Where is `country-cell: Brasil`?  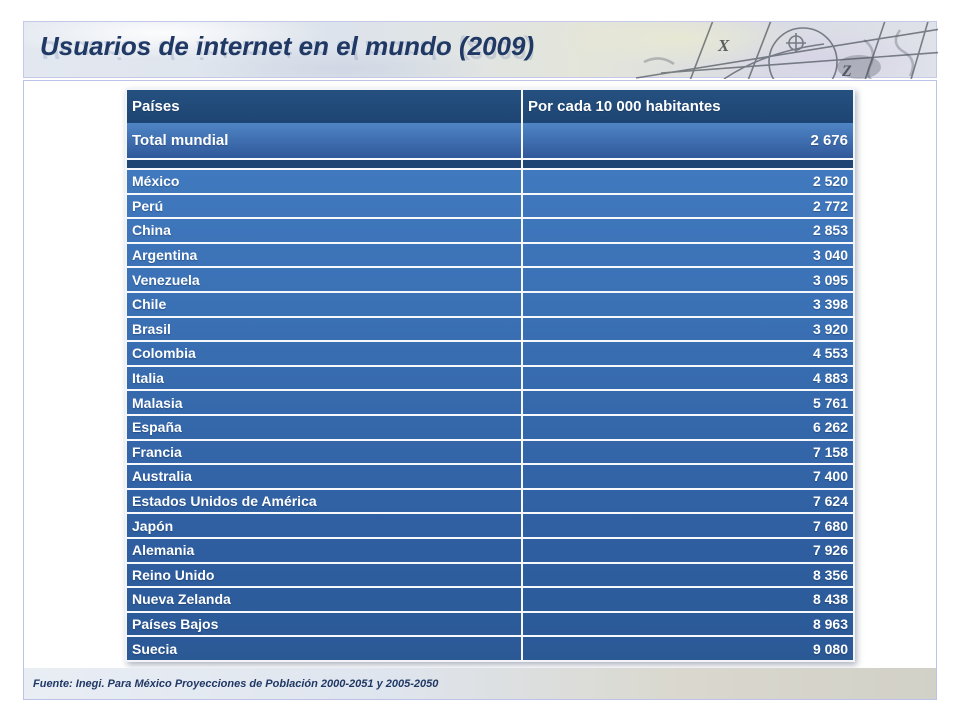 country-cell: Brasil is located at coordinates (325, 329).